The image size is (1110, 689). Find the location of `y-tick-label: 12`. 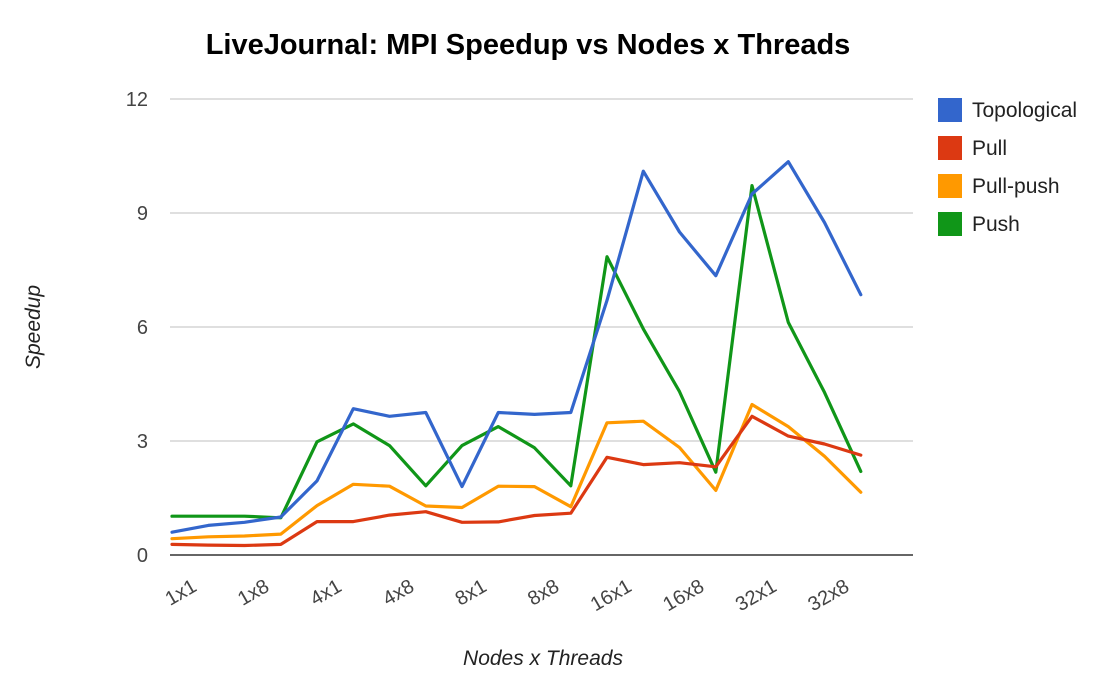

y-tick-label: 12 is located at coordinates (137, 100).